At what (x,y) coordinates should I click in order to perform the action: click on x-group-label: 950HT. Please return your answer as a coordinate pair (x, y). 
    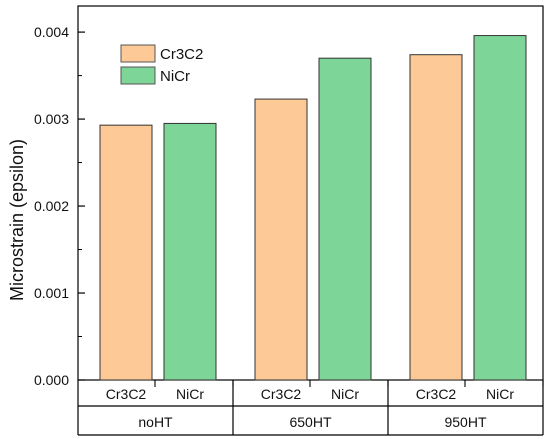
    Looking at the image, I should click on (465, 422).